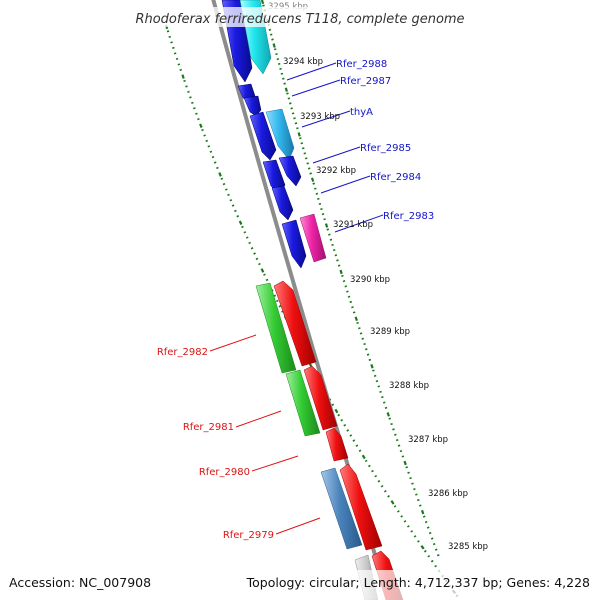 This screenshot has height=600, width=600. Describe the element at coordinates (182, 352) in the screenshot. I see `gene-label: Rfer_2982` at that location.